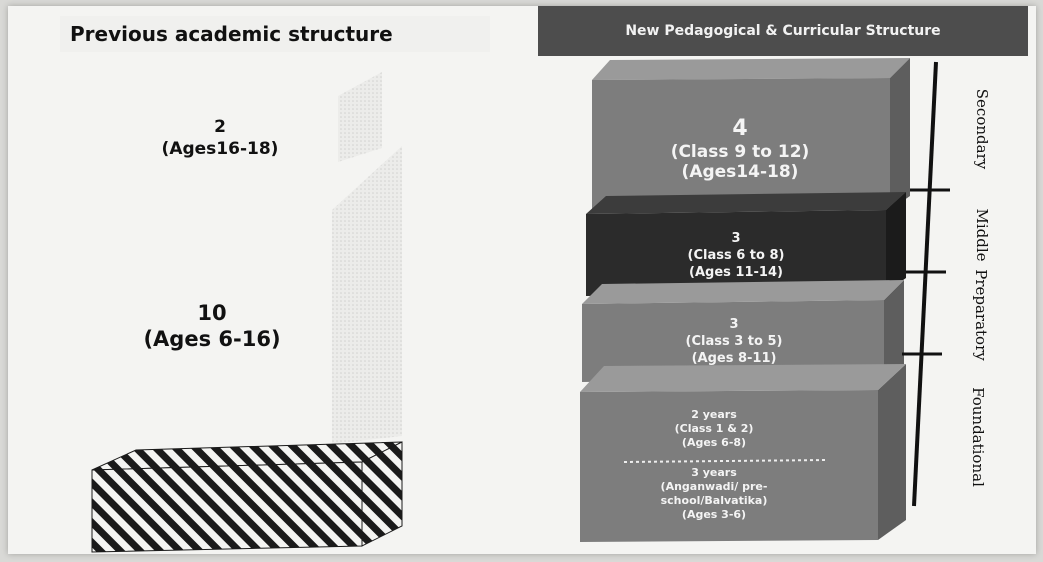 The width and height of the screenshot is (1043, 562). What do you see at coordinates (367, 295) in the screenshot?
I see `old-lower-column` at bounding box center [367, 295].